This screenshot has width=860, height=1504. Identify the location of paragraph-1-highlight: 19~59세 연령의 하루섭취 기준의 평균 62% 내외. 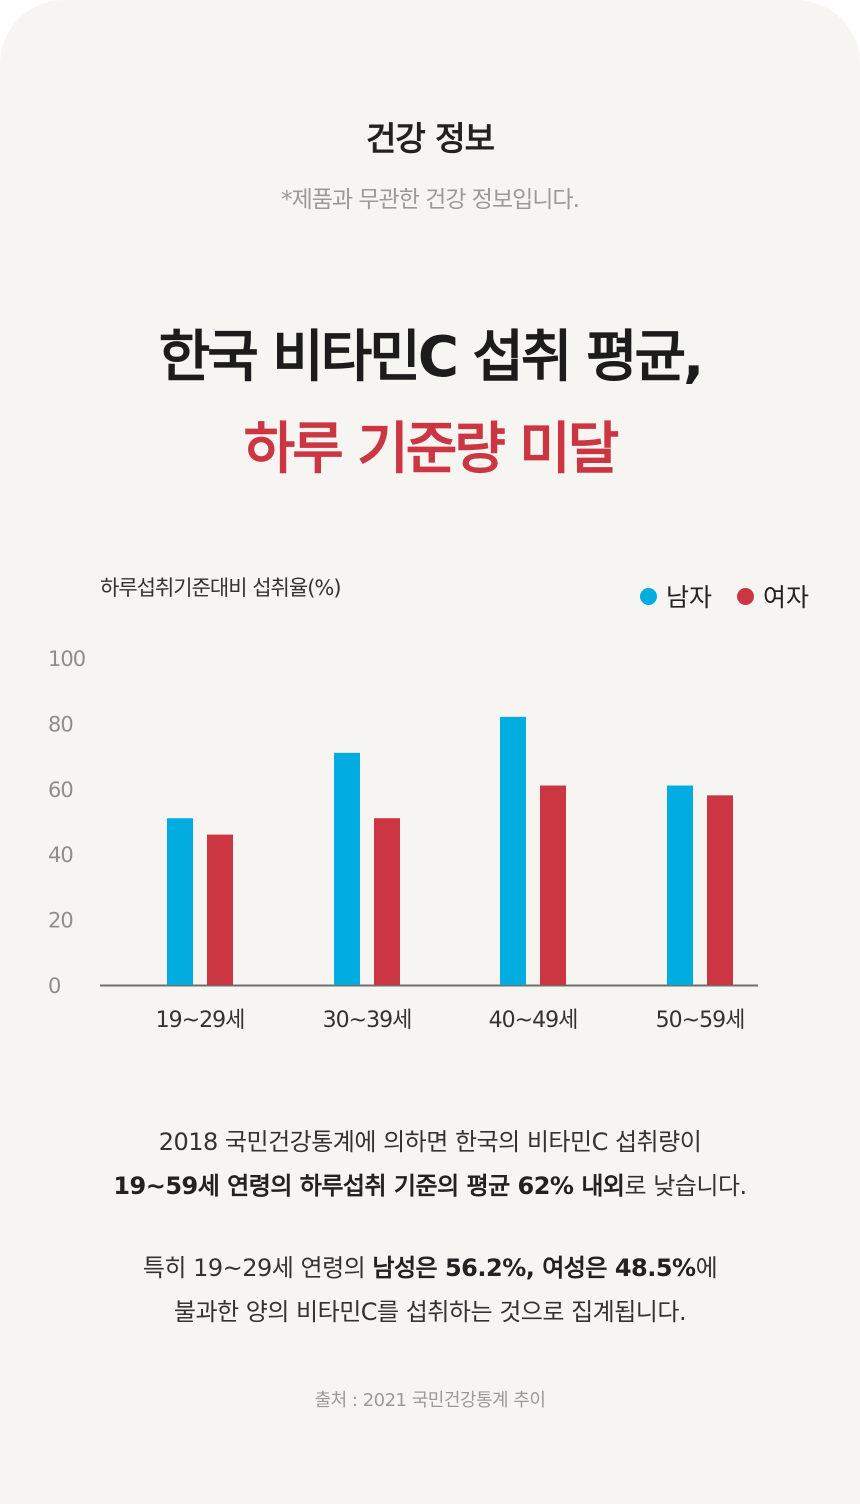
(369, 1186).